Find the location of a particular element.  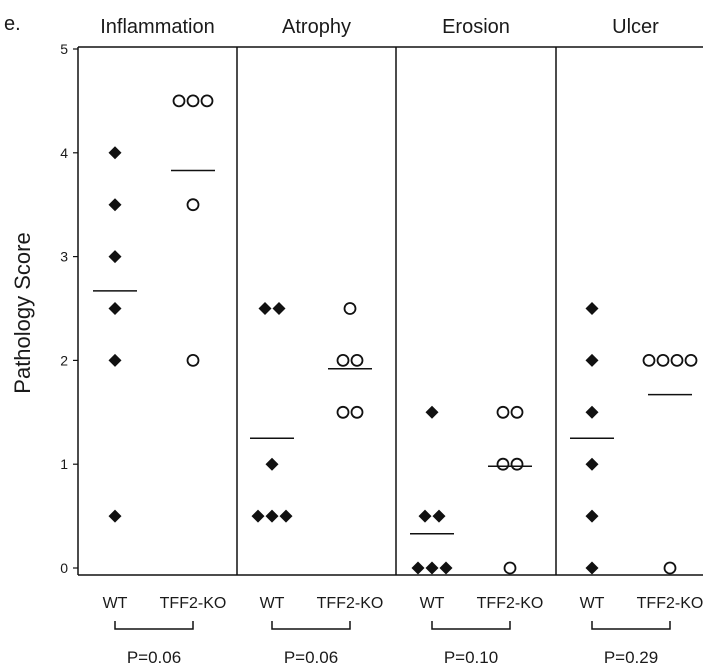

panel-title: Ulcer is located at coordinates (635, 27).